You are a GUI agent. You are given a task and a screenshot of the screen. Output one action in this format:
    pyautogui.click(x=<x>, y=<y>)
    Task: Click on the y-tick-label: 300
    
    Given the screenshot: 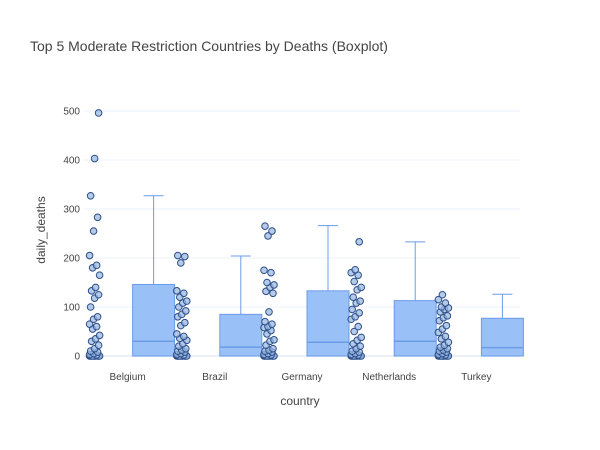 What is the action you would take?
    pyautogui.click(x=71, y=210)
    